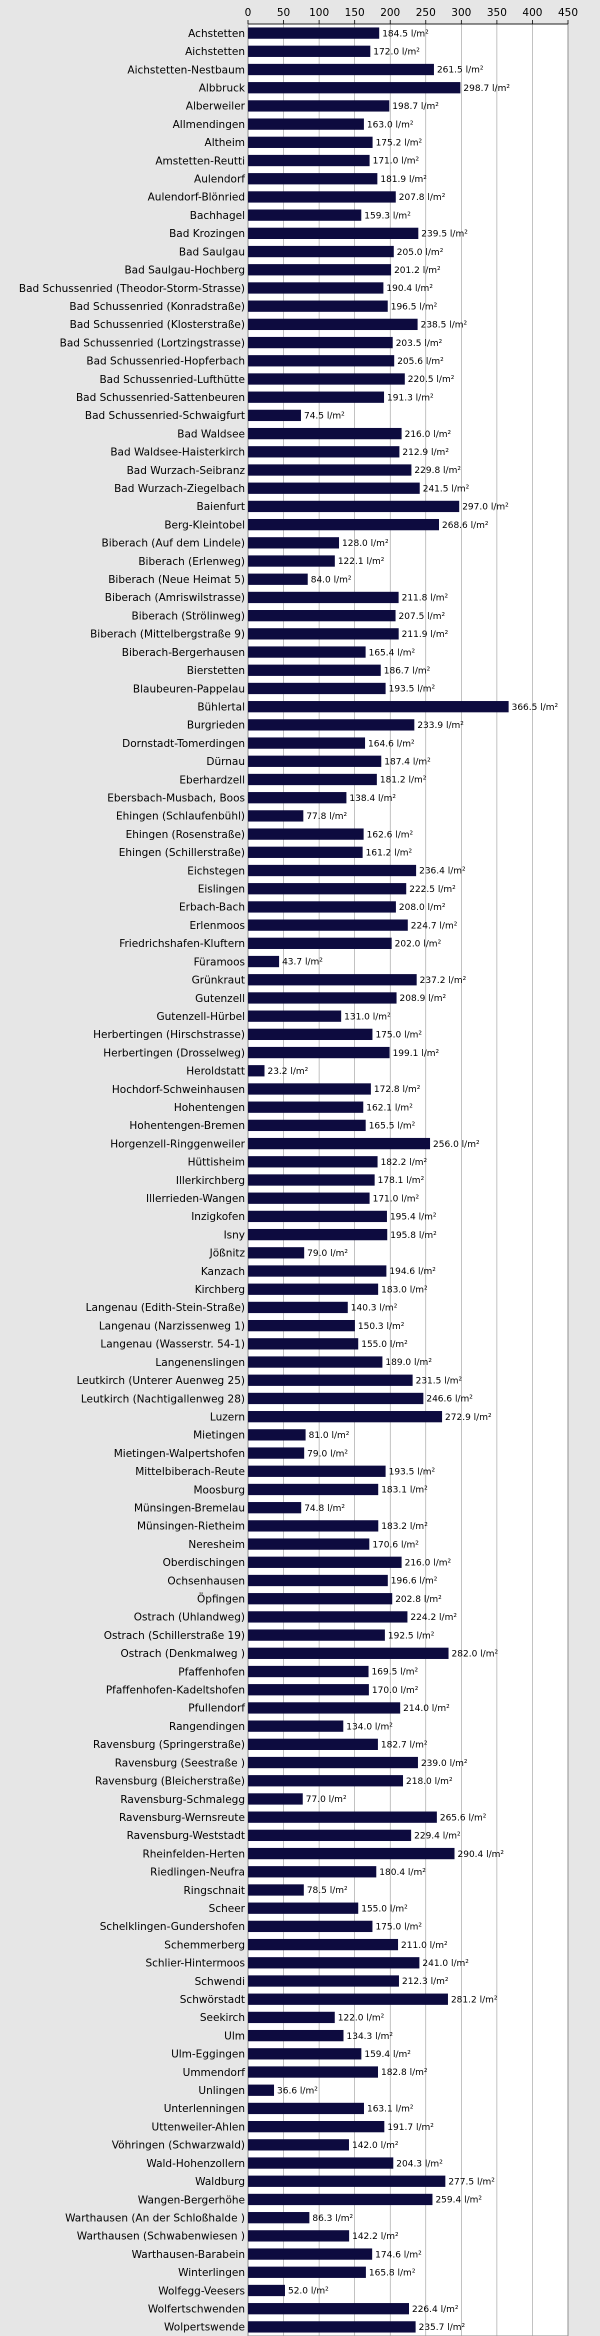 Image resolution: width=600 pixels, height=2336 pixels. What do you see at coordinates (372, 799) in the screenshot?
I see `data-label: 138.4 l/m²` at bounding box center [372, 799].